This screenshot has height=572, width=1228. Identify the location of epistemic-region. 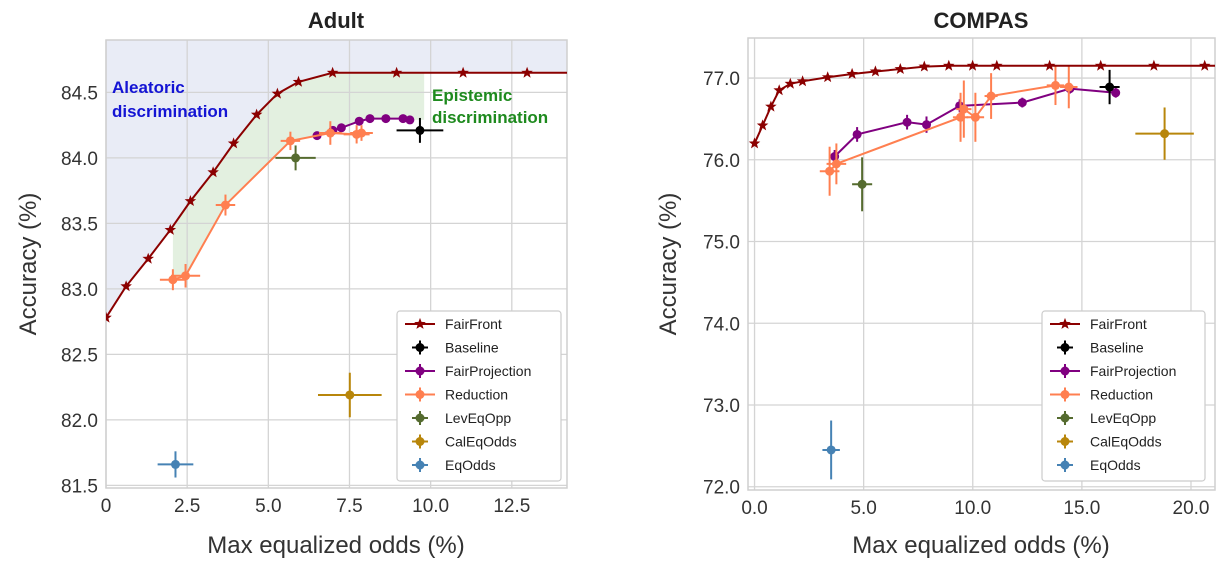
(298, 176).